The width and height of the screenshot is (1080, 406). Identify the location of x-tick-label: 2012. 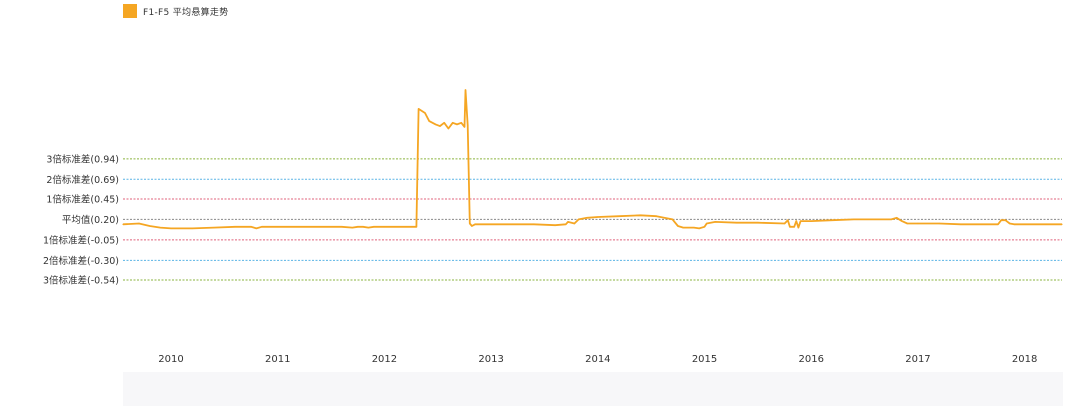
(384, 359).